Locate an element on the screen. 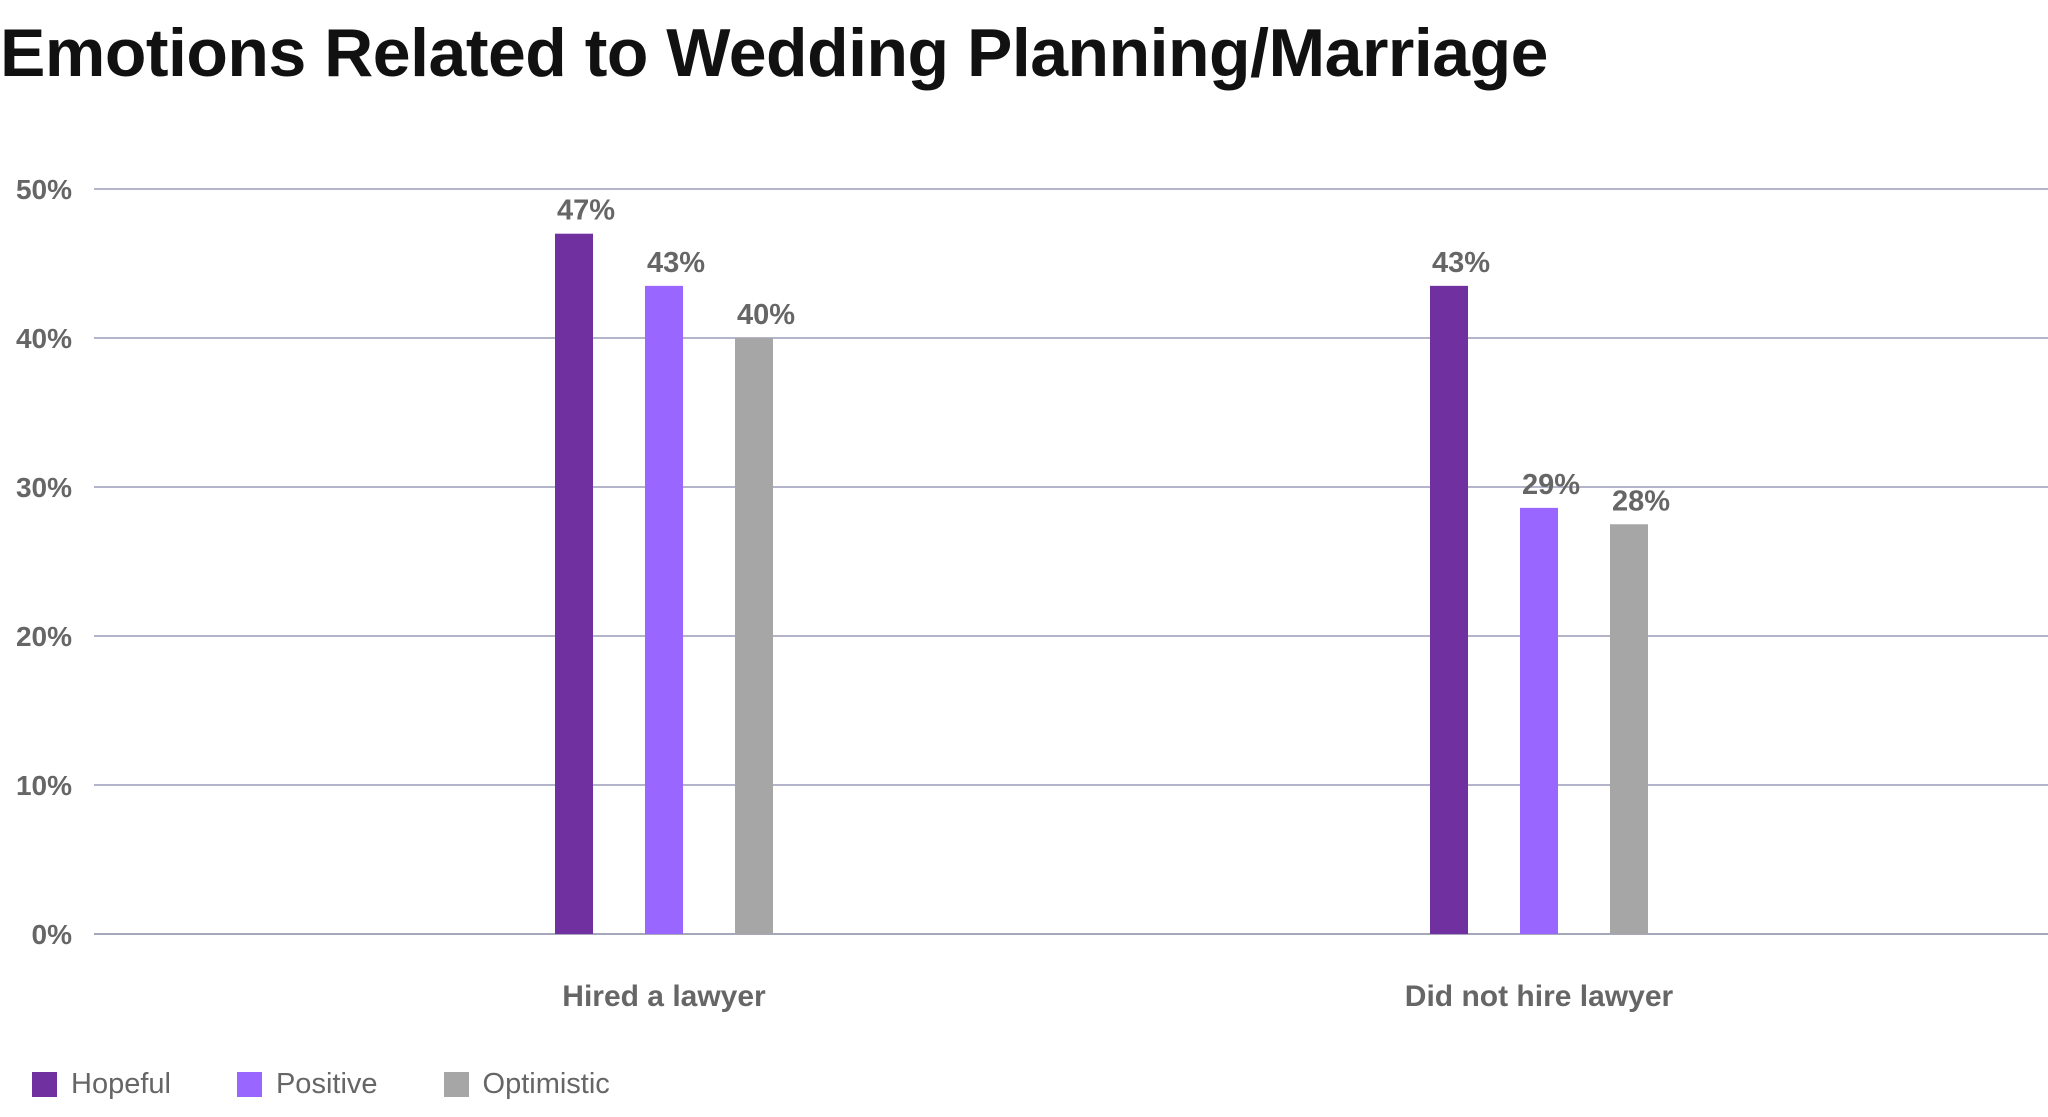 This screenshot has width=2048, height=1117. data-label: 28% is located at coordinates (1641, 501).